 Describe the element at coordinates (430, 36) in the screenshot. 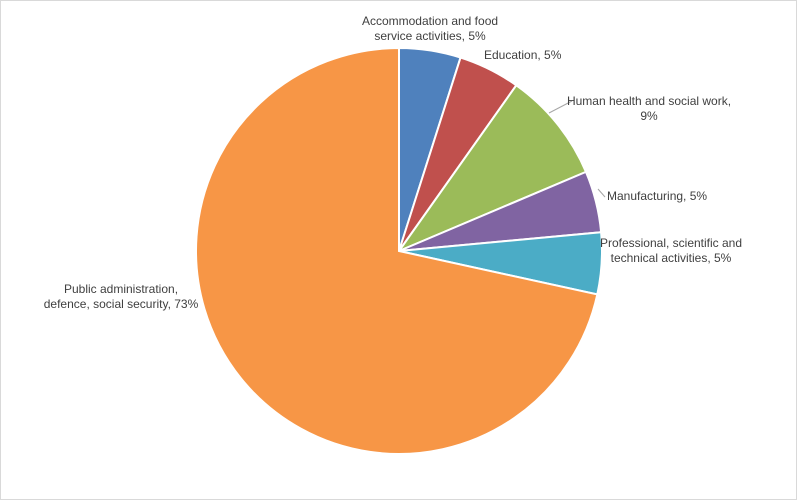

I see `data-label-line: service activities, 5%` at that location.